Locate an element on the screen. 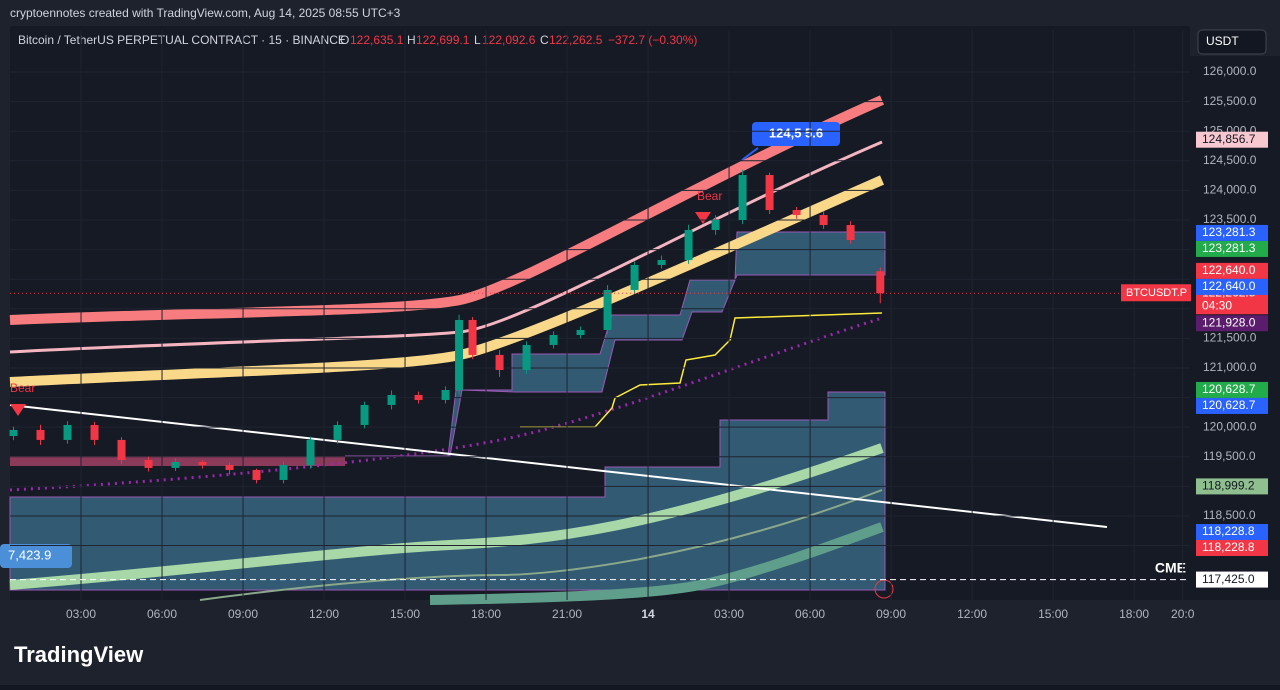 This screenshot has width=1280, height=690. price-label-text: 121,928.0 is located at coordinates (1229, 322).